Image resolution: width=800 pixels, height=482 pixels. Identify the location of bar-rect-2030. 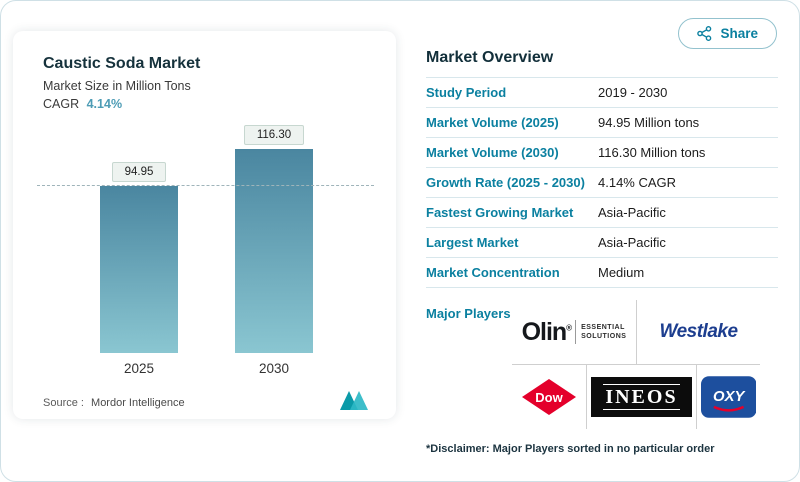
(274, 251).